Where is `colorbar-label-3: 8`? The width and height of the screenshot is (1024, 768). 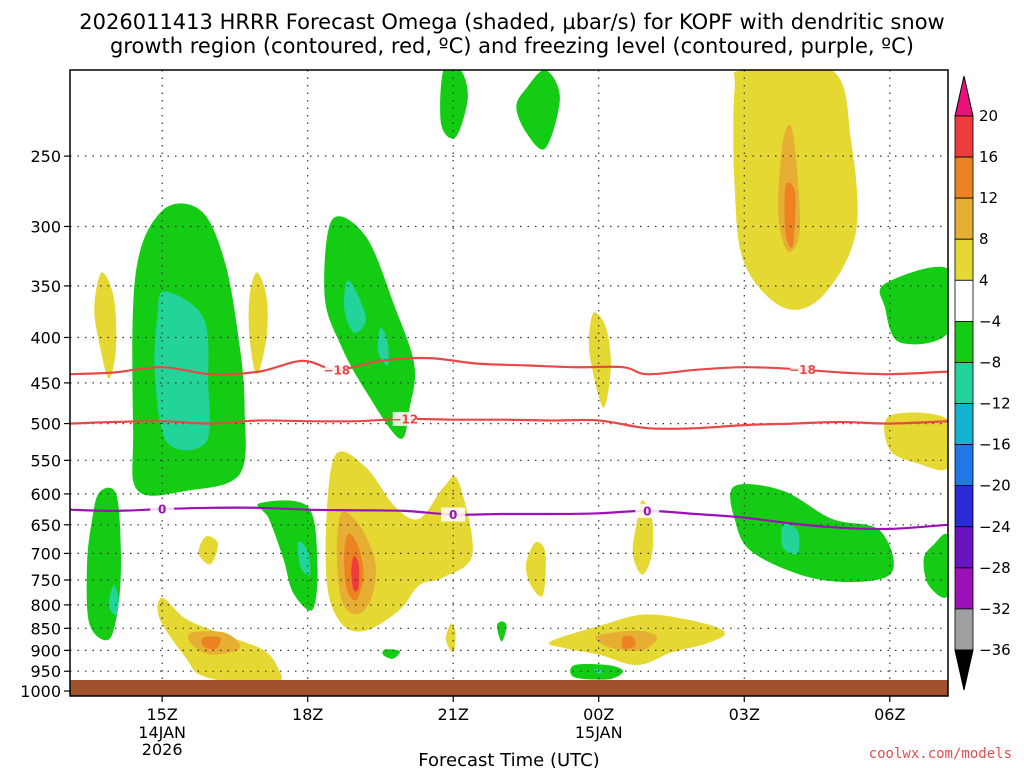
colorbar-label-3: 8 is located at coordinates (984, 239).